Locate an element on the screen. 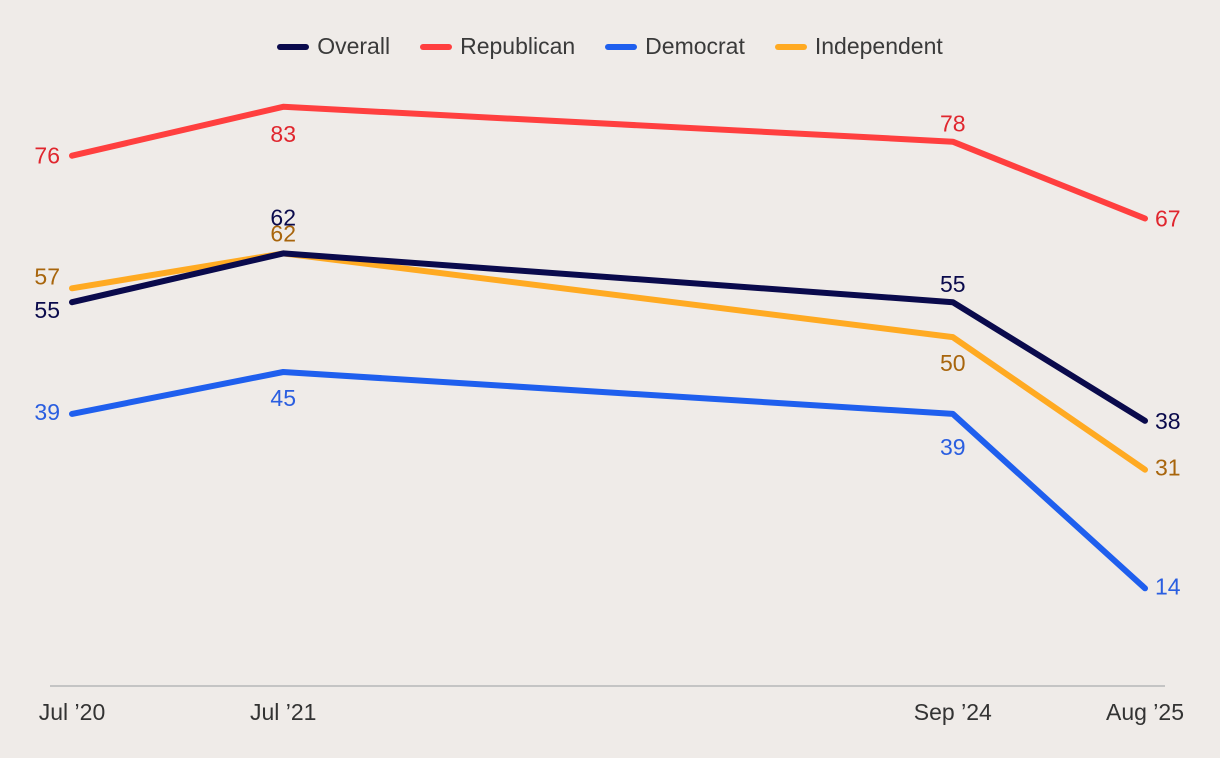 This screenshot has width=1220, height=758. legend-swatch-republican is located at coordinates (436, 46).